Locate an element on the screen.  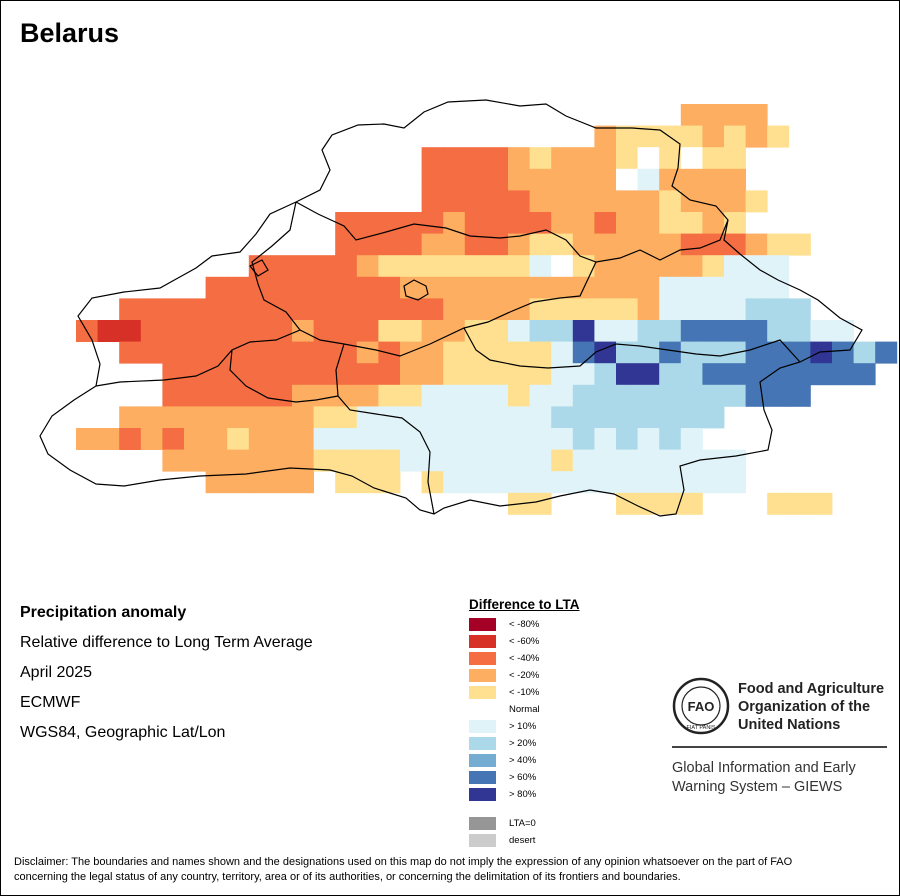
fao-logo-text: FAO is located at coordinates (701, 706).